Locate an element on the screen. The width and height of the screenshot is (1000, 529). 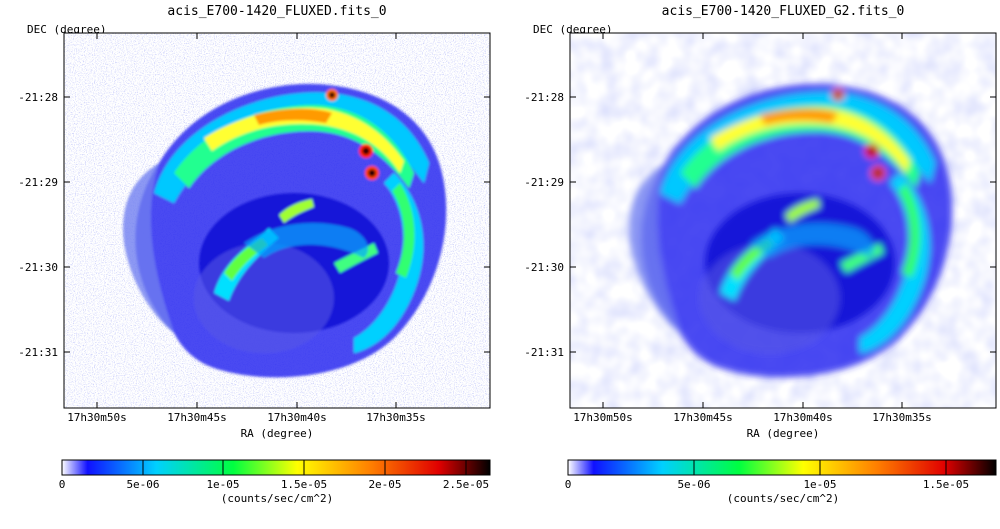
panel-right-ytick-label: -21:31 is located at coordinates (544, 352).